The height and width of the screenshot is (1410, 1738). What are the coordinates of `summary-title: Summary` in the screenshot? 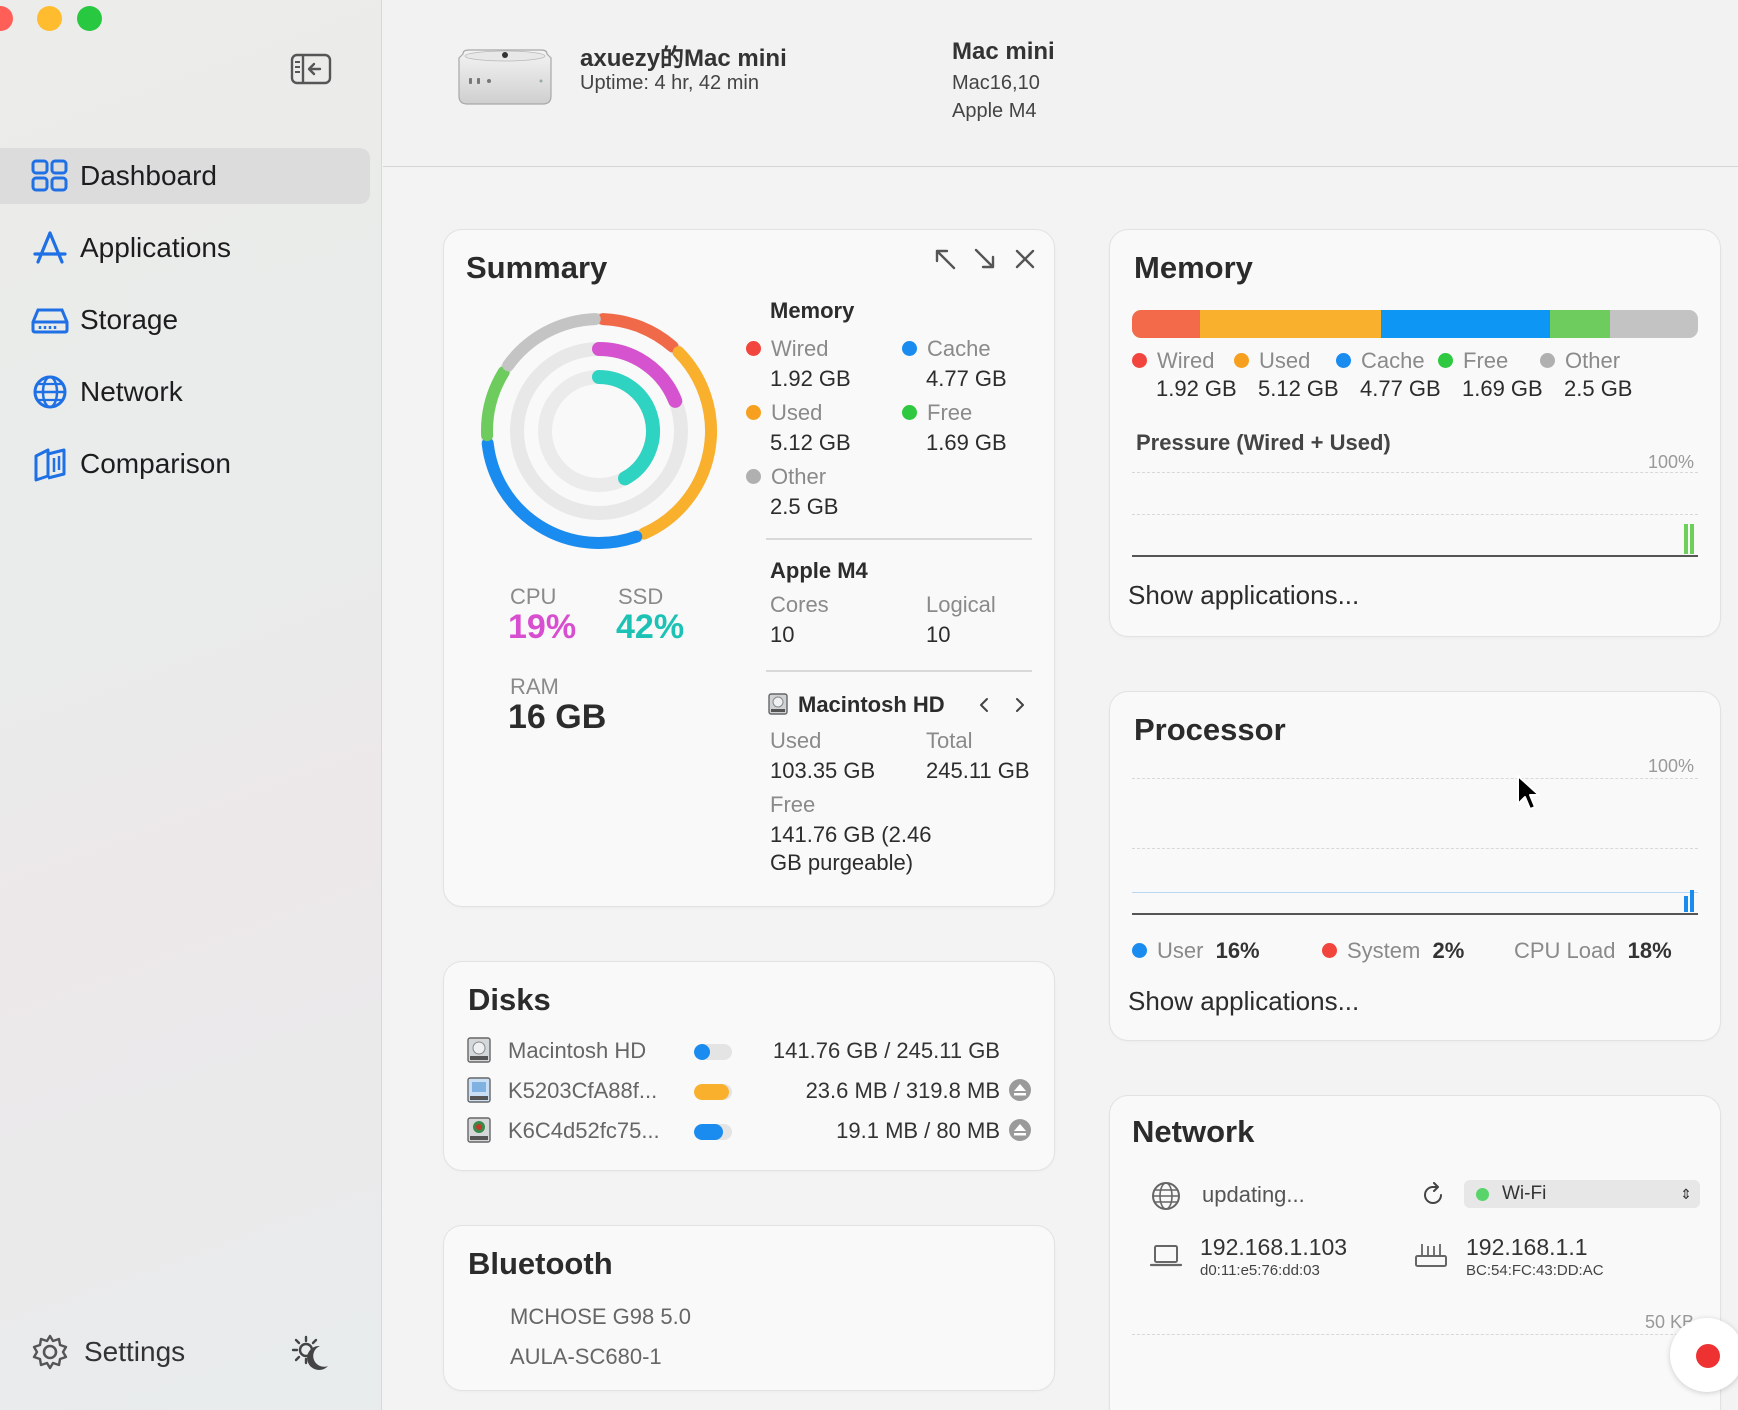 It's located at (537, 267).